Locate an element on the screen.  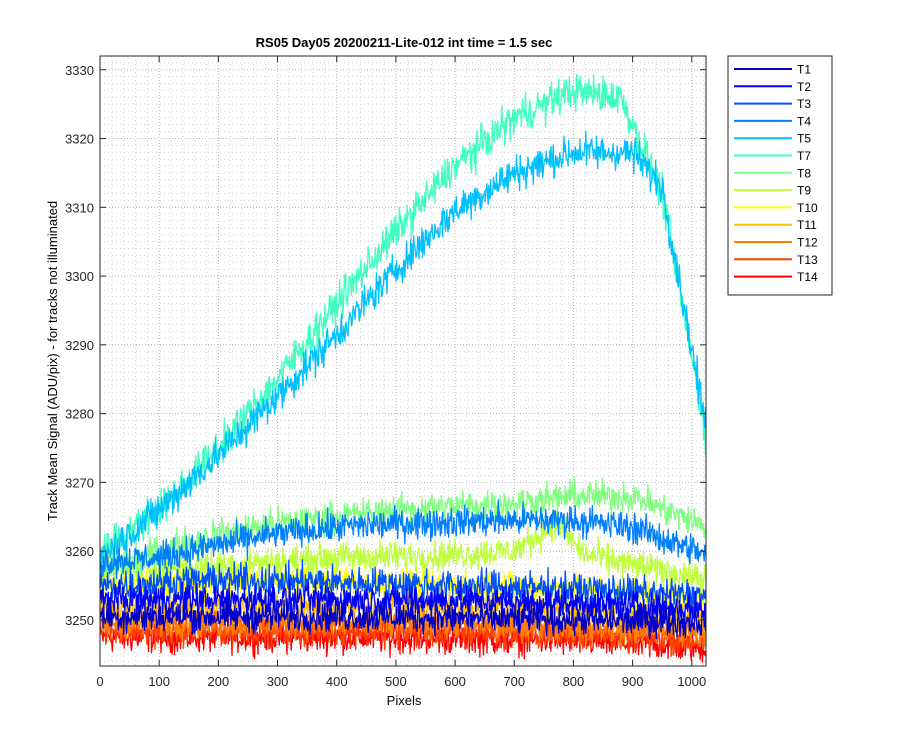
x-tick-label: 200 is located at coordinates (219, 681).